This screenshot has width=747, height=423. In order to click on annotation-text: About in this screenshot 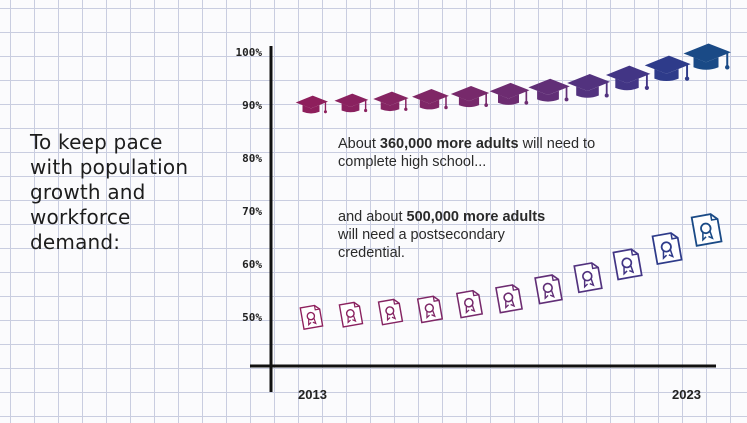, I will do `click(359, 144)`.